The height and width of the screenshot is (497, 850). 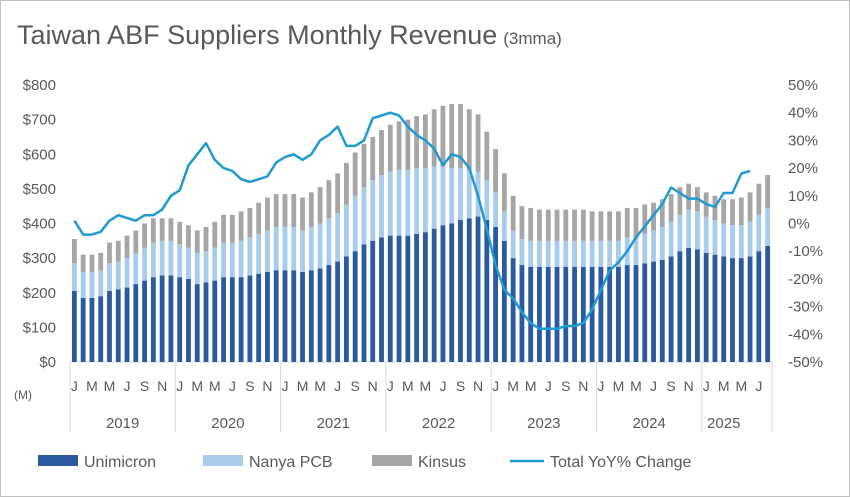 What do you see at coordinates (803, 140) in the screenshot?
I see `y-right-tick-label: 30%` at bounding box center [803, 140].